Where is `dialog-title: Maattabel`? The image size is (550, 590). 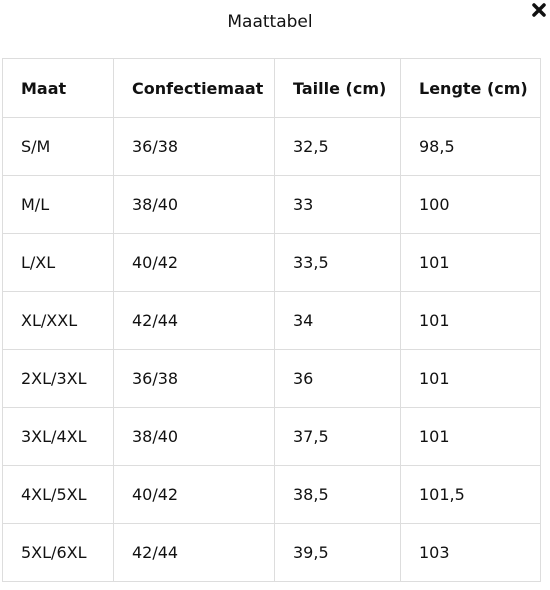
dialog-title: Maattabel is located at coordinates (270, 22).